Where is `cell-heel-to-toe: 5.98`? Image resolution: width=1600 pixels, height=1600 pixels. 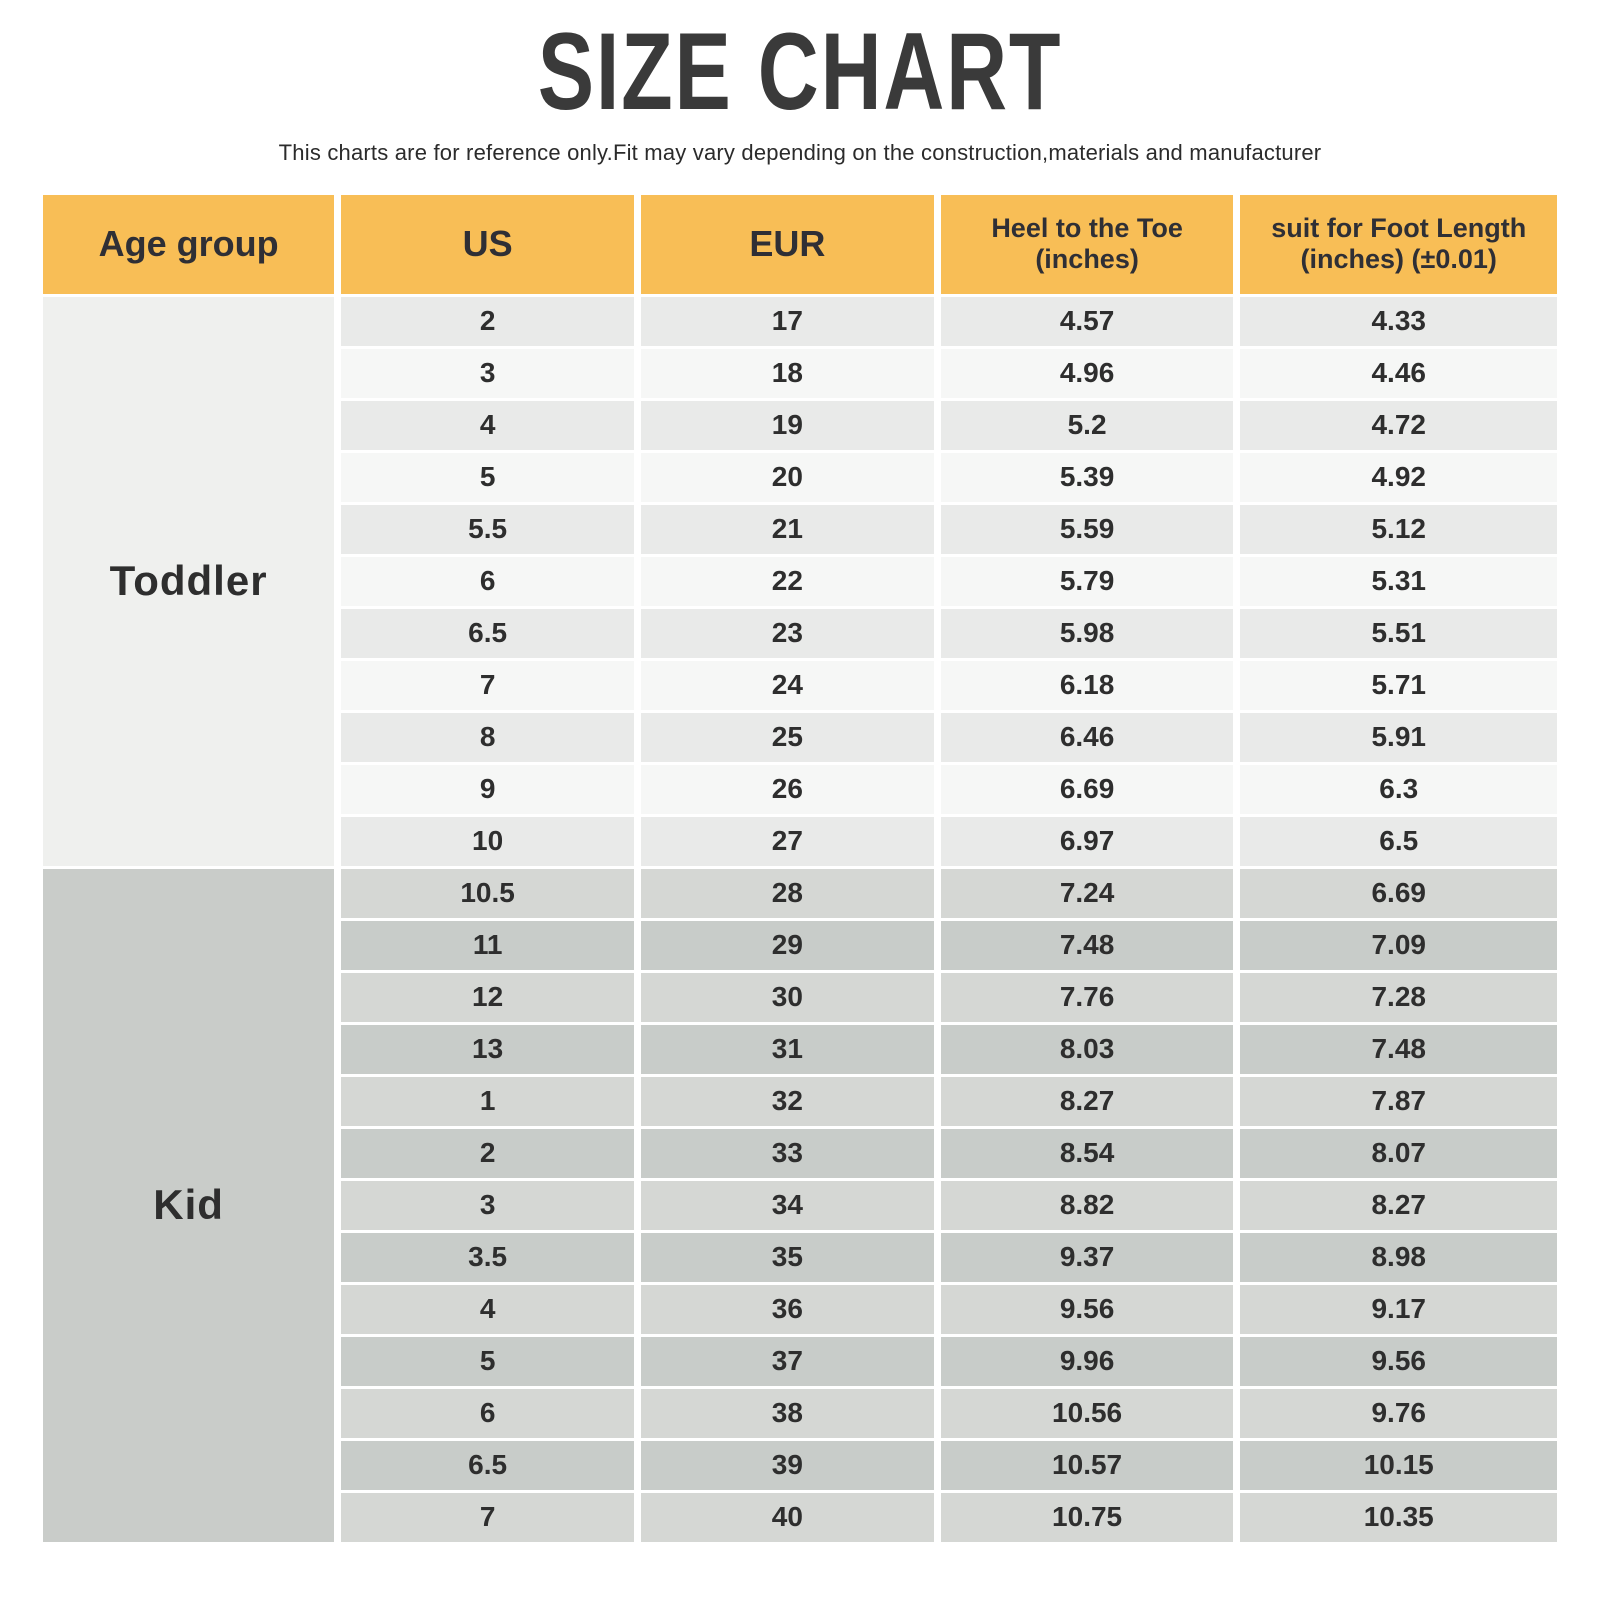 cell-heel-to-toe: 5.98 is located at coordinates (1087, 633).